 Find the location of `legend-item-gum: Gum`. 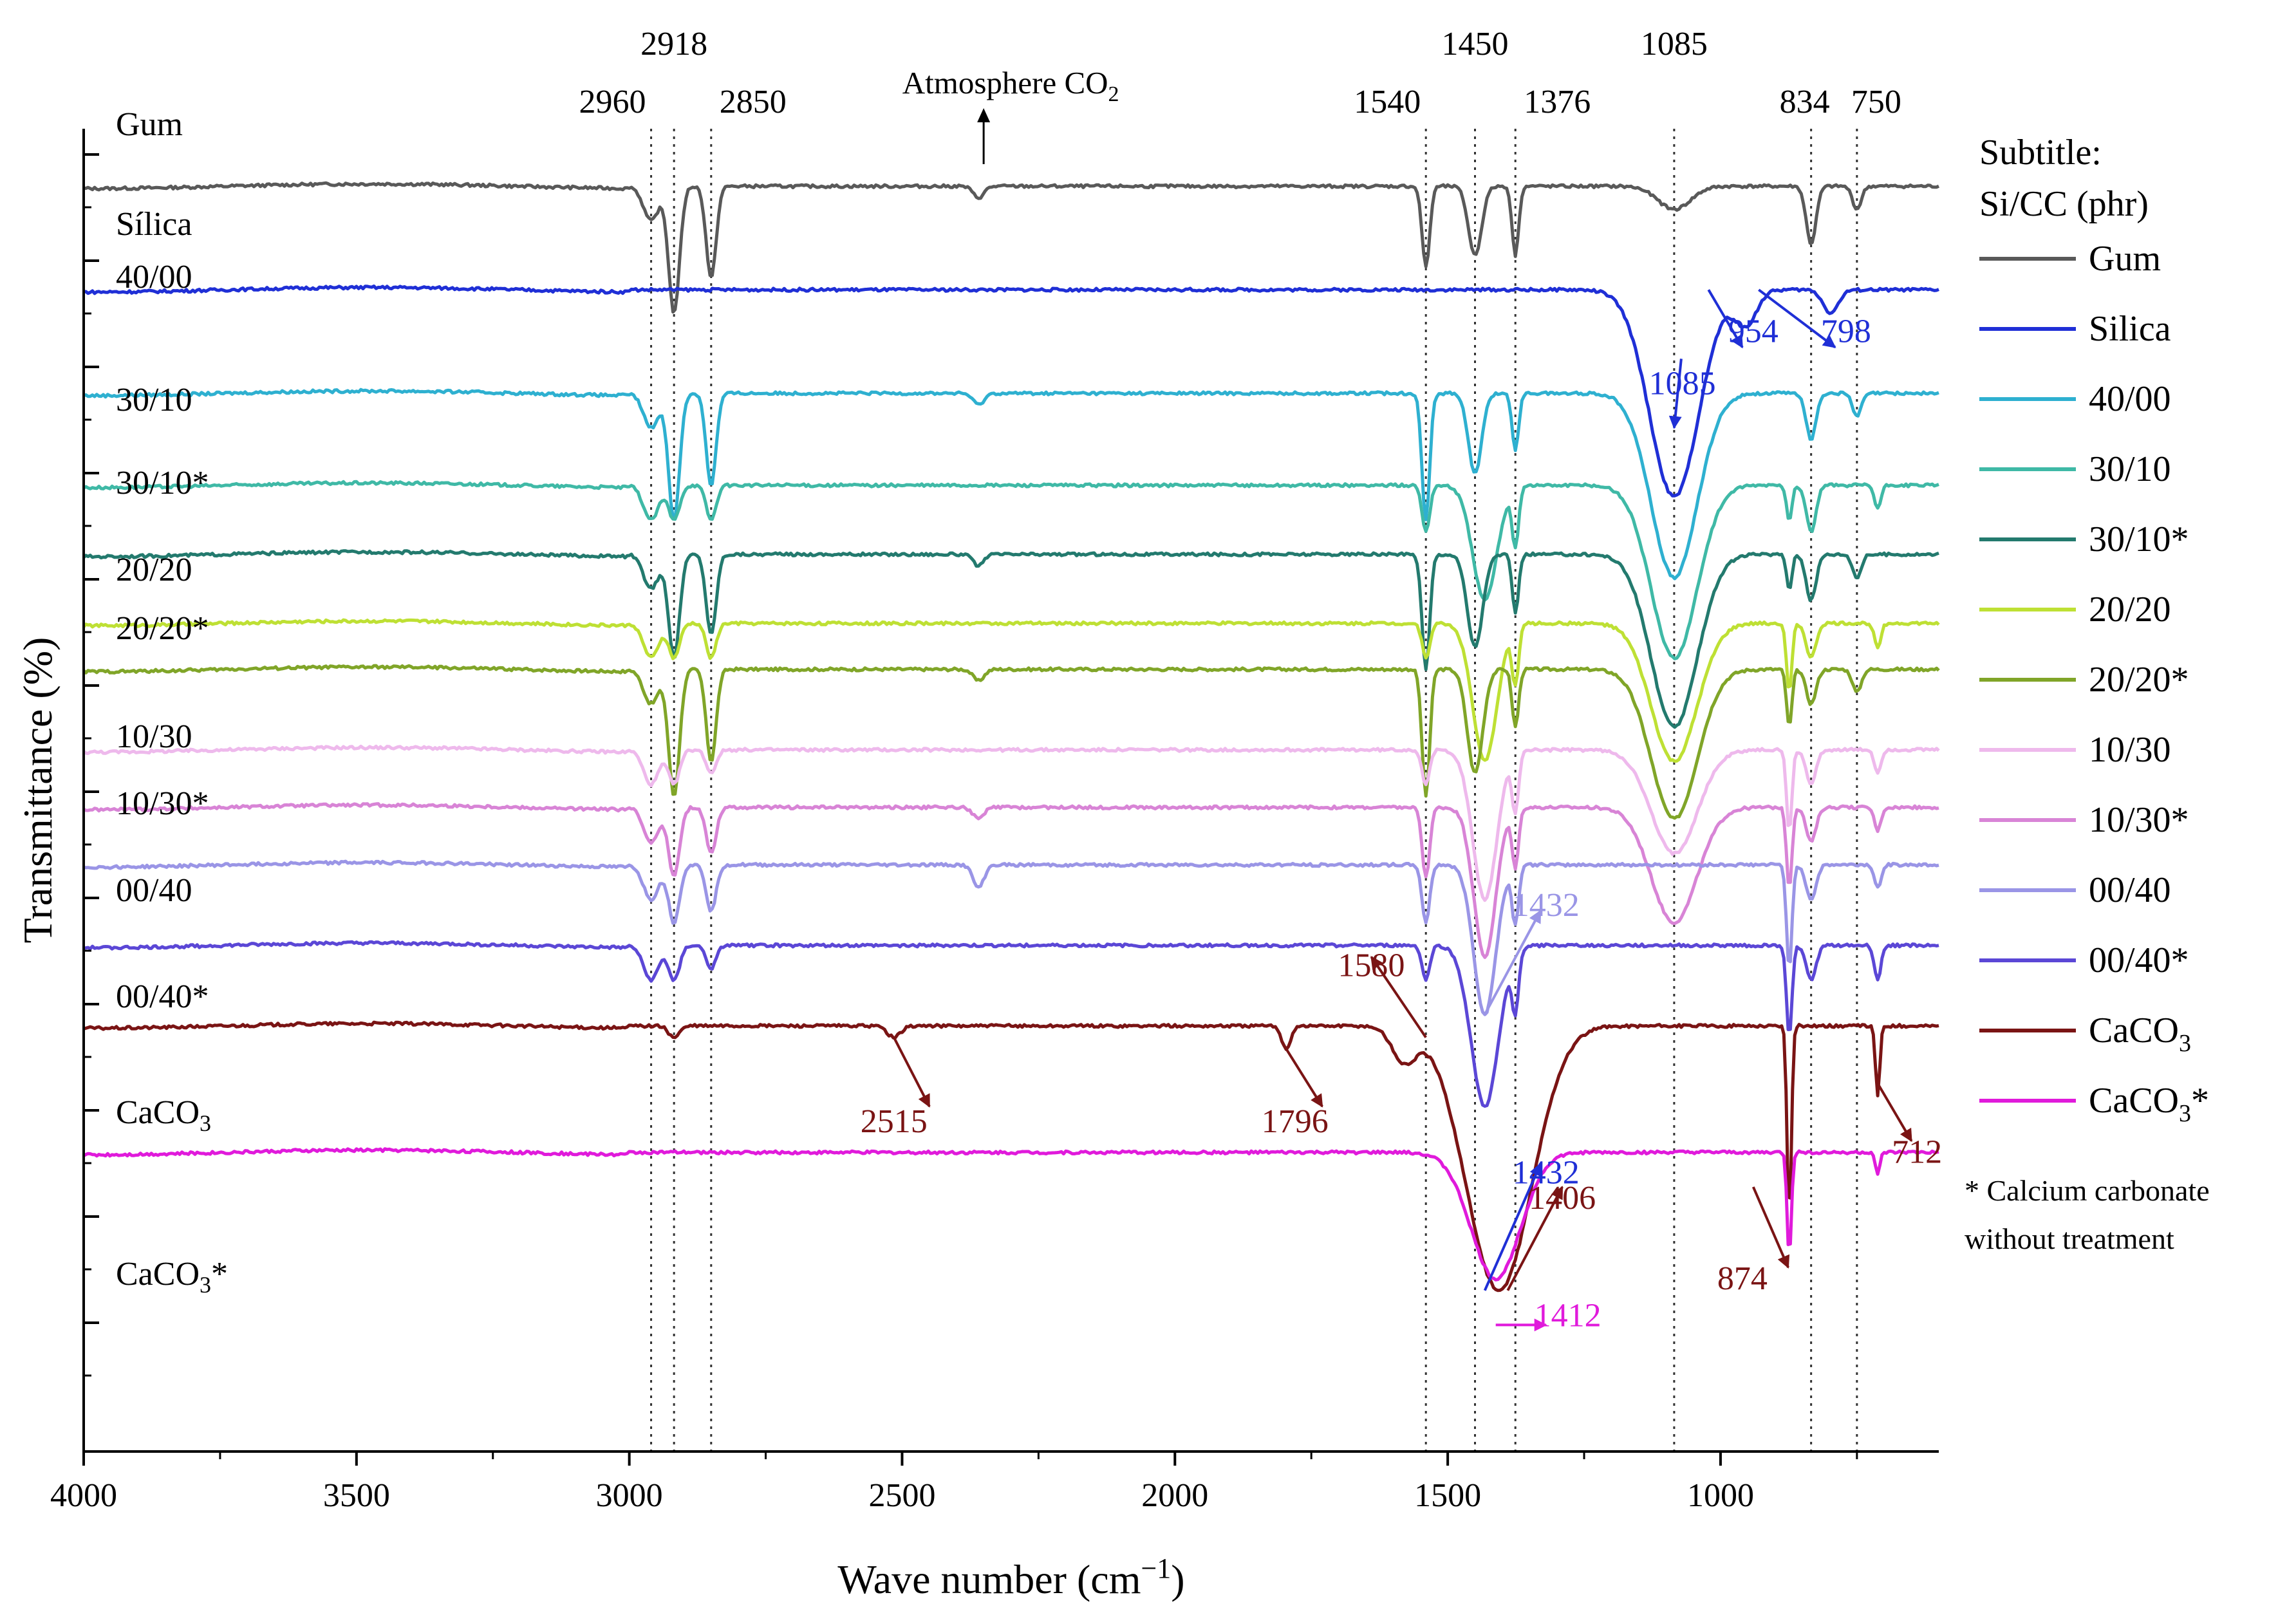

legend-item-gum: Gum is located at coordinates (2070, 259).